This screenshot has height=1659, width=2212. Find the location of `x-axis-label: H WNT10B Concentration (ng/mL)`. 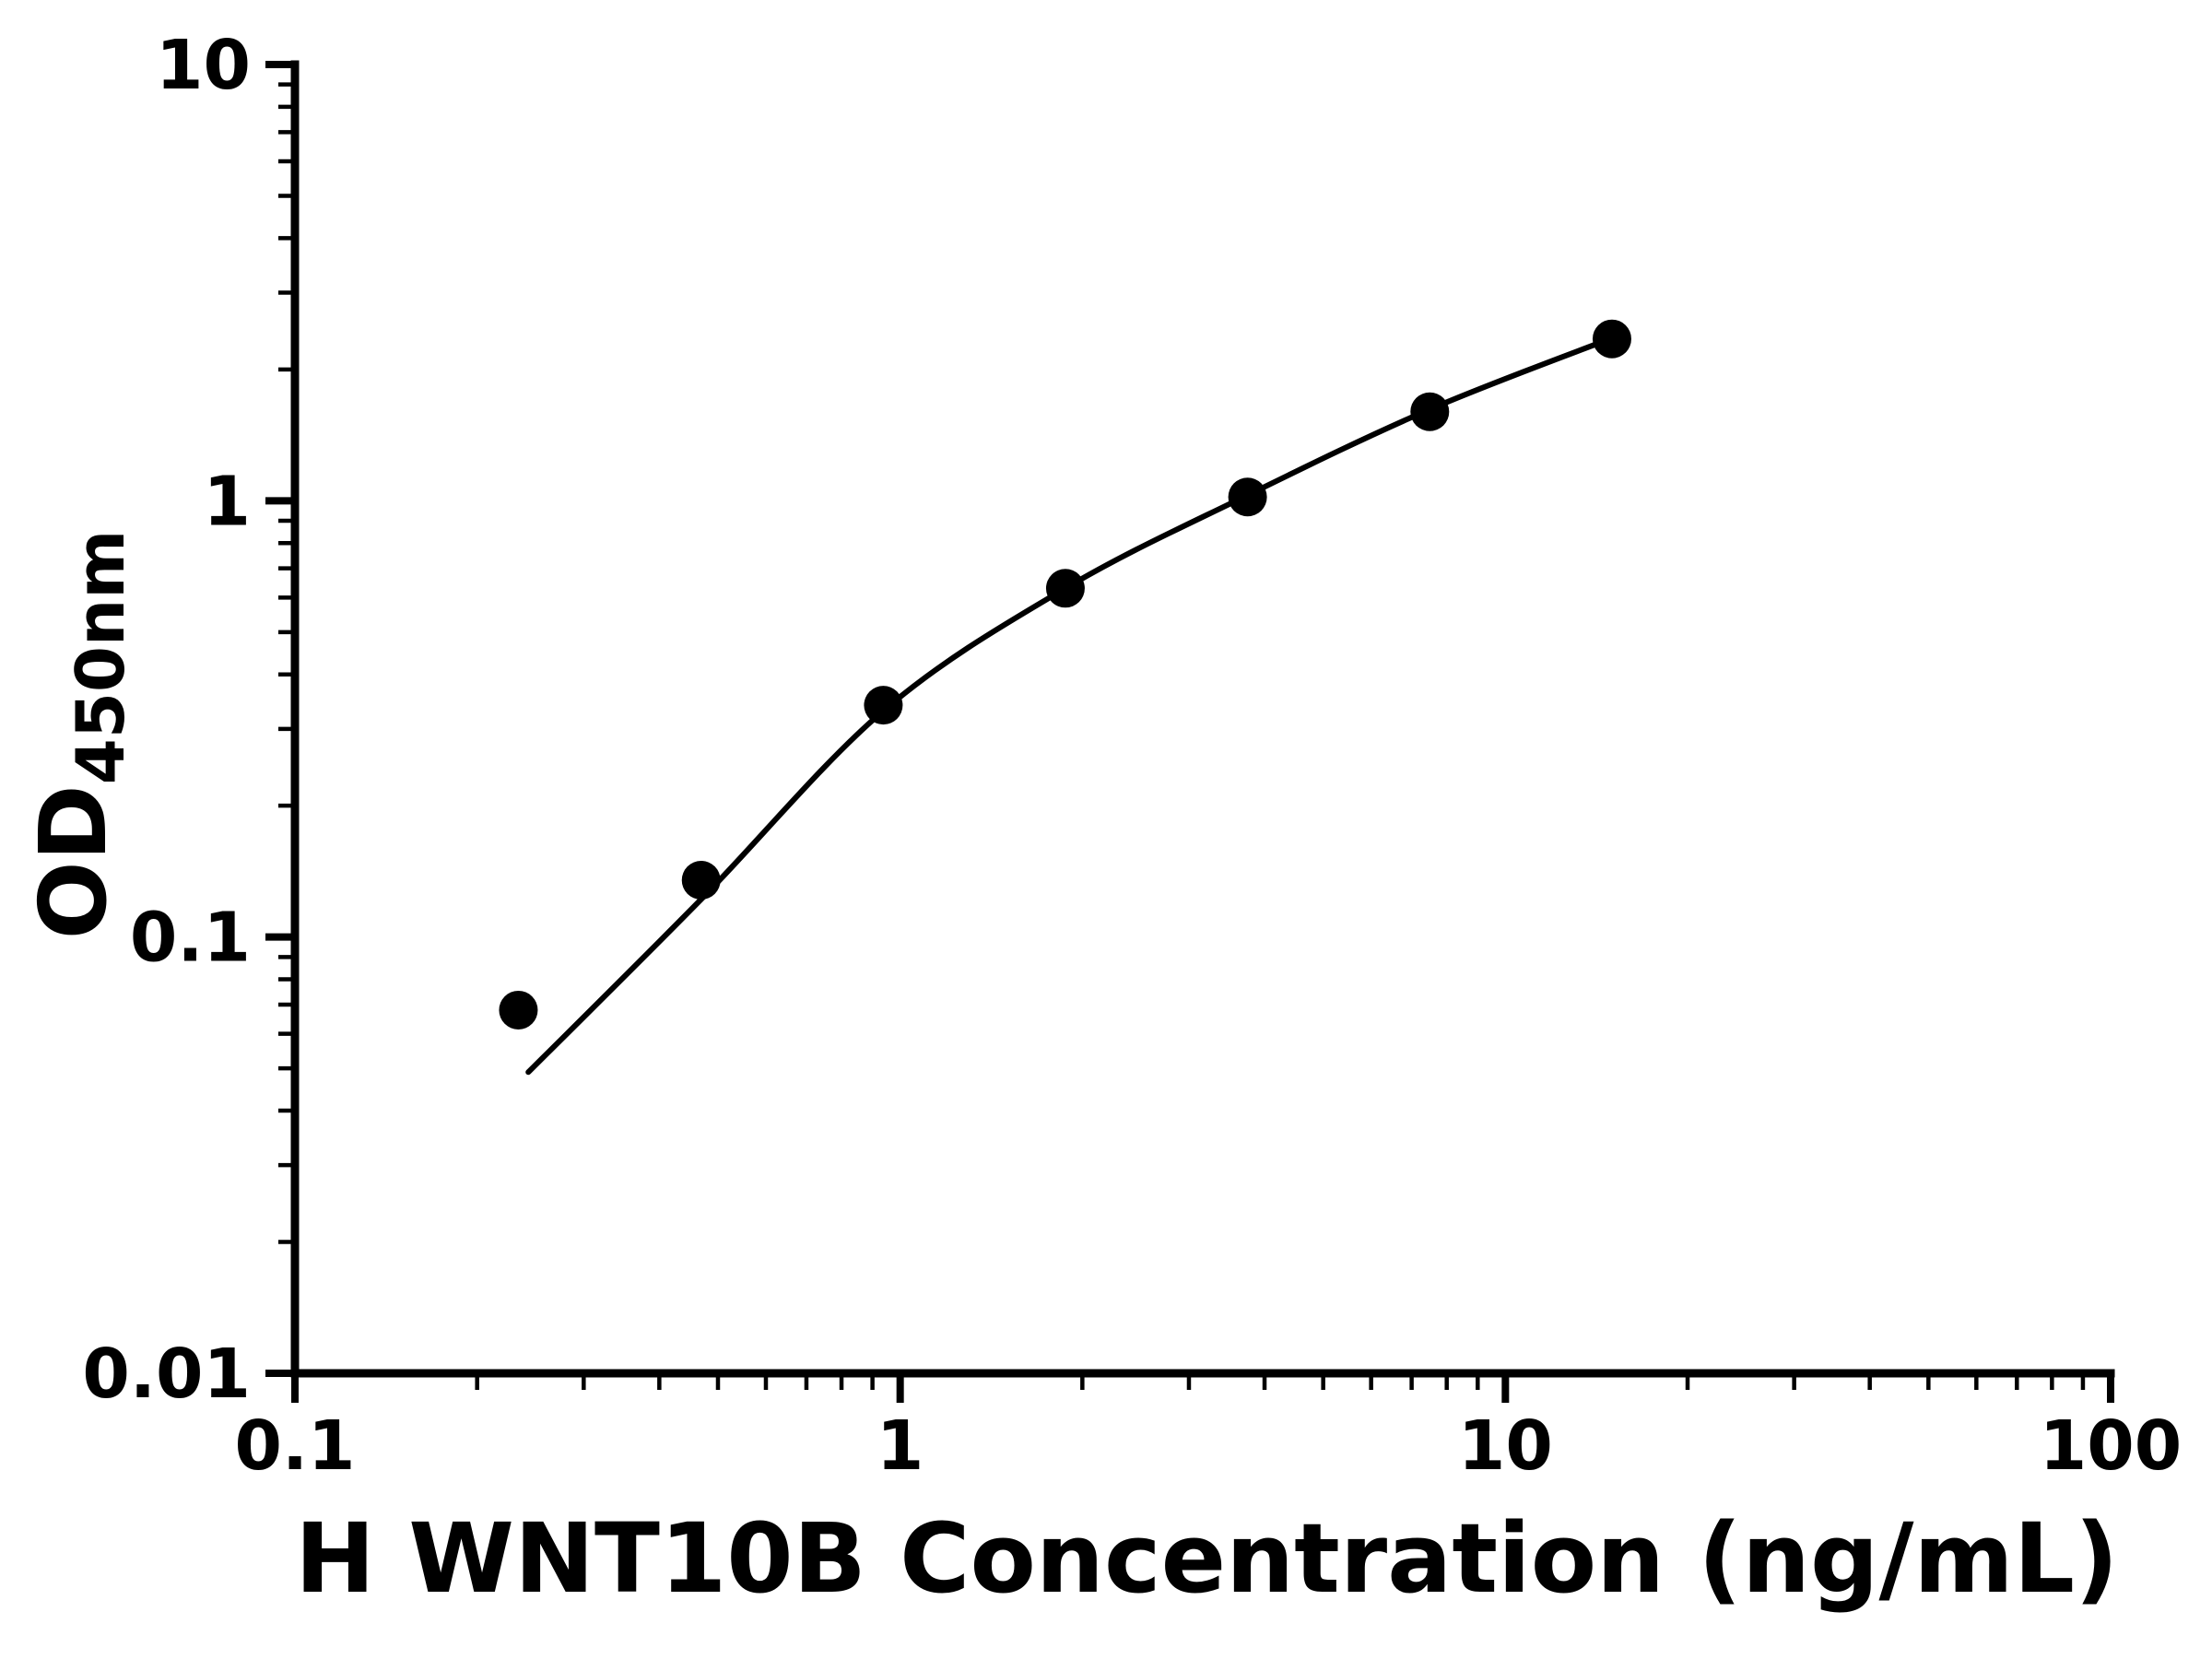

x-axis-label: H WNT10B Concentration (ng/mL) is located at coordinates (1207, 1558).